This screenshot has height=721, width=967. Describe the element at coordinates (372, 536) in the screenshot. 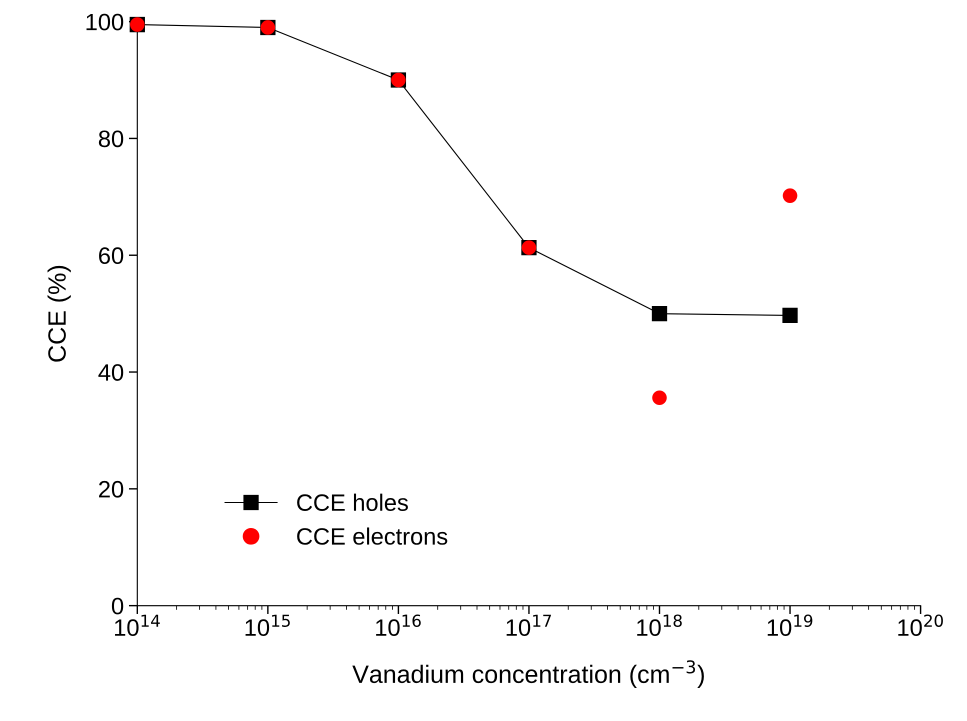

I see `legend-label: CCE electrons` at that location.